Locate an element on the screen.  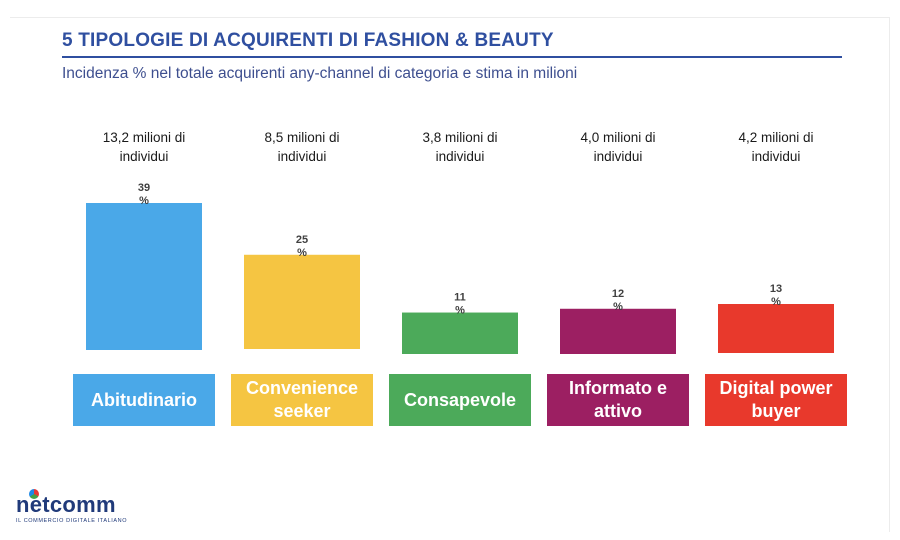
value-label: 11% is located at coordinates (460, 304).